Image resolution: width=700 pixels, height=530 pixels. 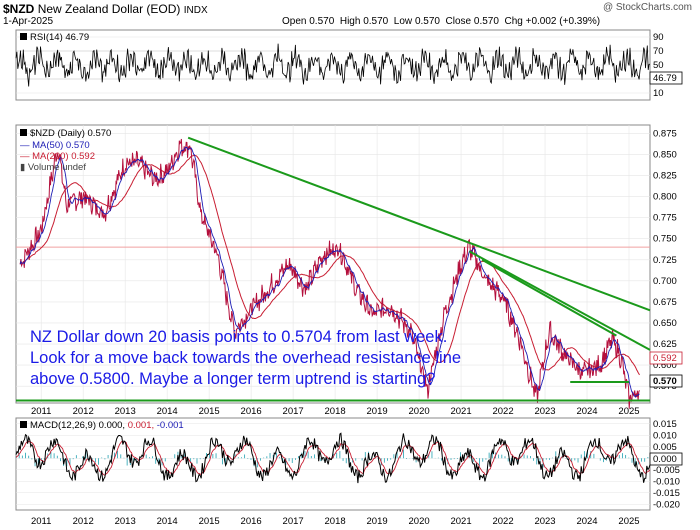 I want to click on close-label: Close, so click(x=458, y=21).